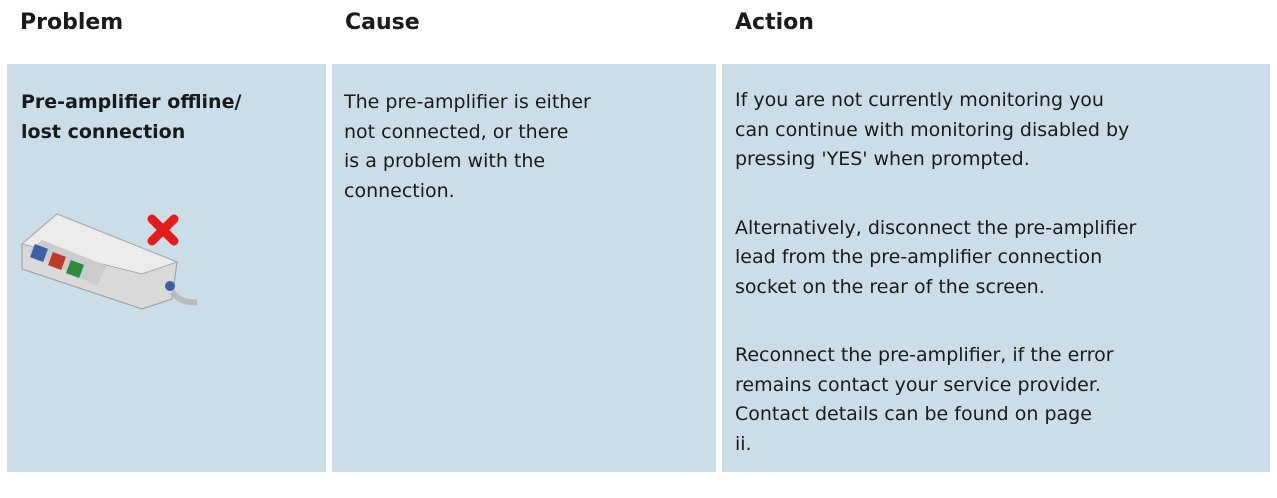  I want to click on column-header: Cause, so click(382, 22).